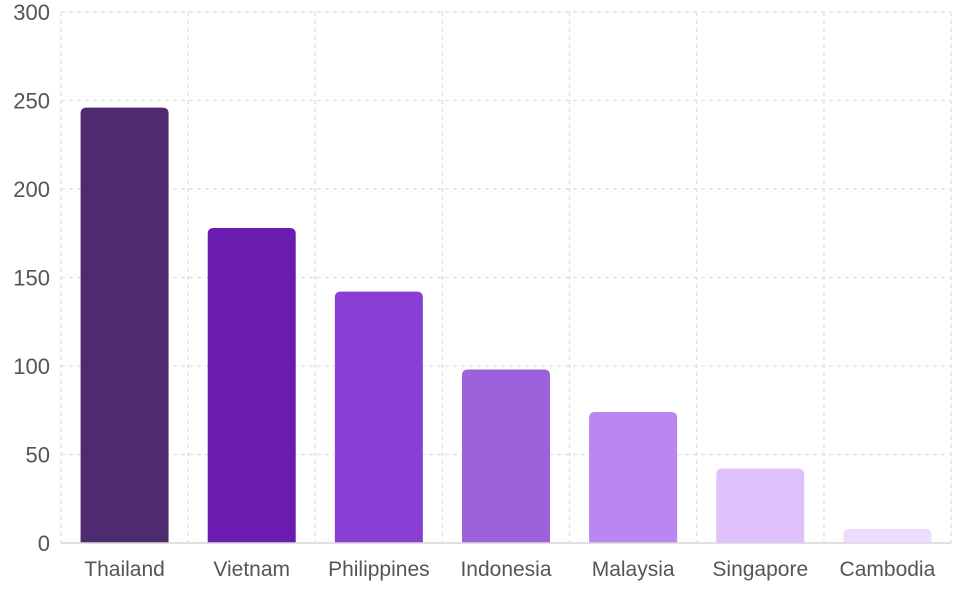  Describe the element at coordinates (124, 325) in the screenshot. I see `bar-thailand` at that location.